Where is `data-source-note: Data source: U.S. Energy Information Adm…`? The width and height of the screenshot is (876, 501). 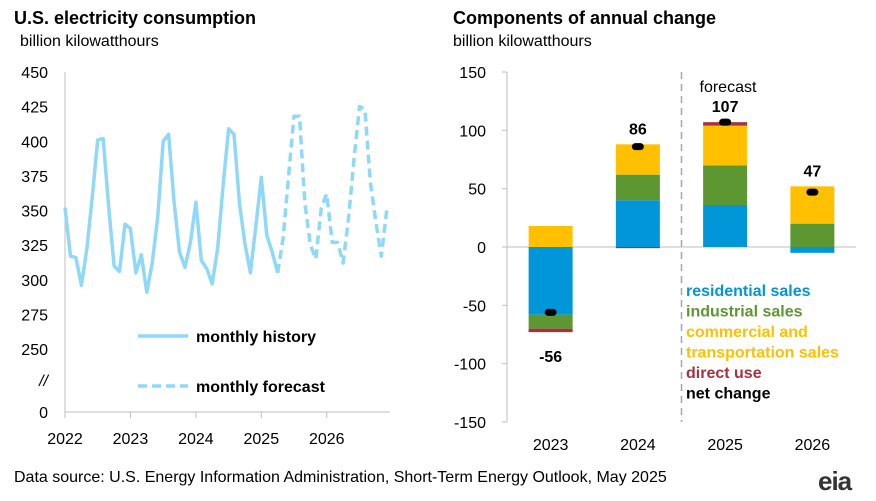
data-source-note: Data source: U.S. Energy Information Adm… is located at coordinates (340, 477).